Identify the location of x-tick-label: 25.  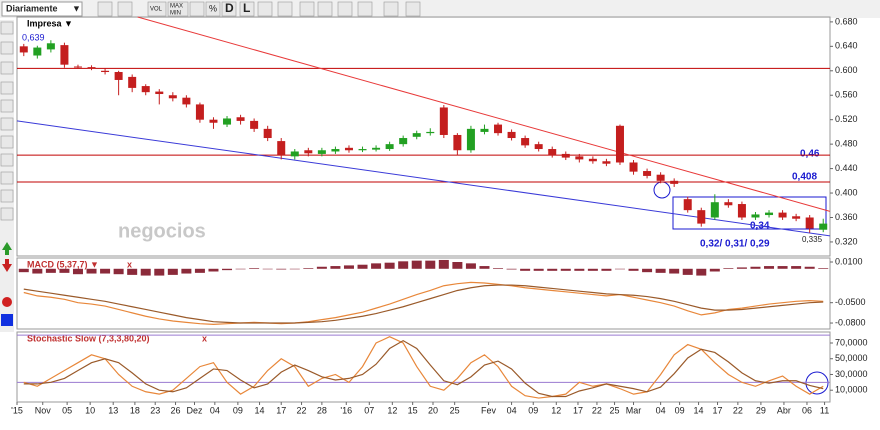
(455, 410).